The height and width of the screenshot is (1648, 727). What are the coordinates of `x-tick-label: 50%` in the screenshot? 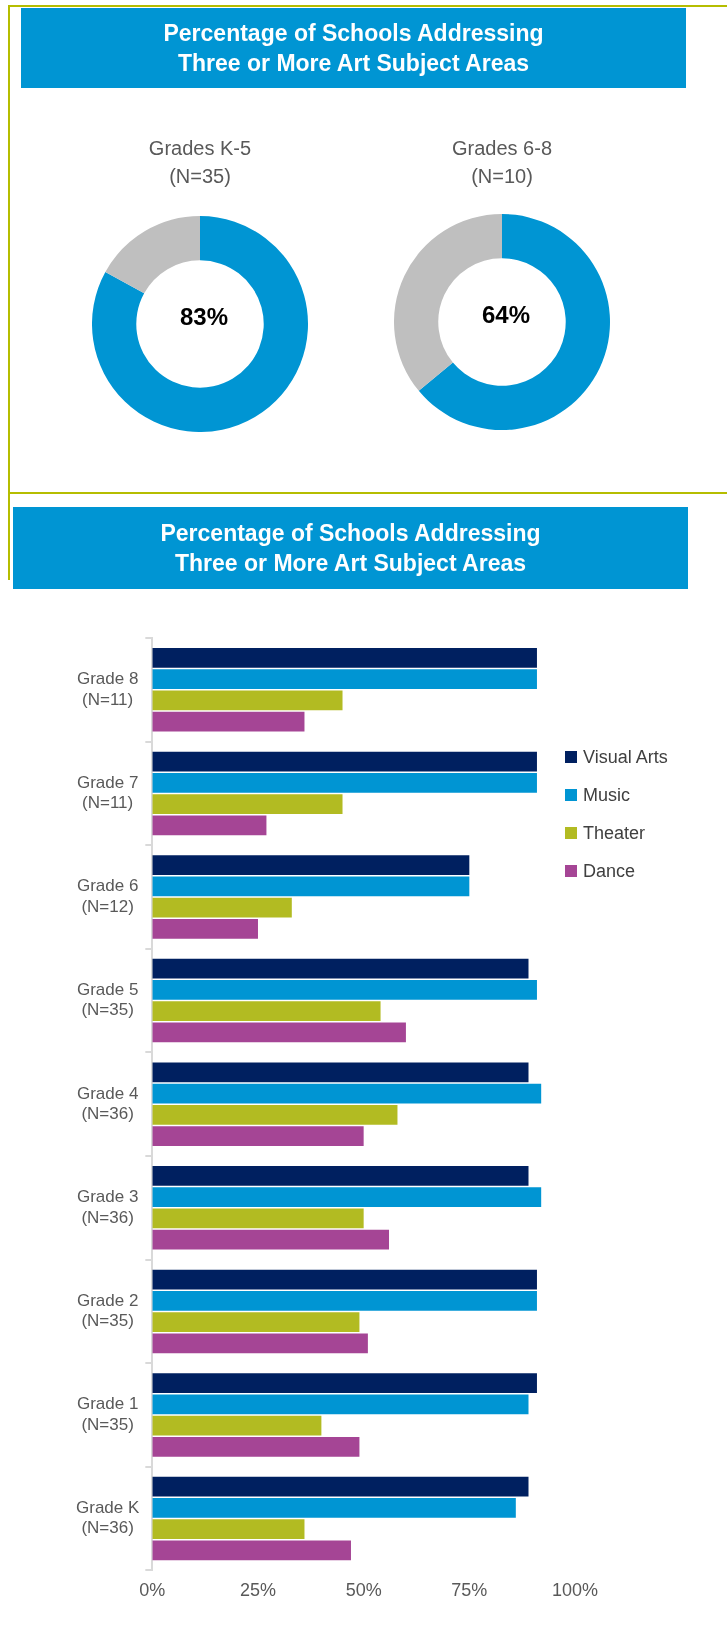 It's located at (363, 1590).